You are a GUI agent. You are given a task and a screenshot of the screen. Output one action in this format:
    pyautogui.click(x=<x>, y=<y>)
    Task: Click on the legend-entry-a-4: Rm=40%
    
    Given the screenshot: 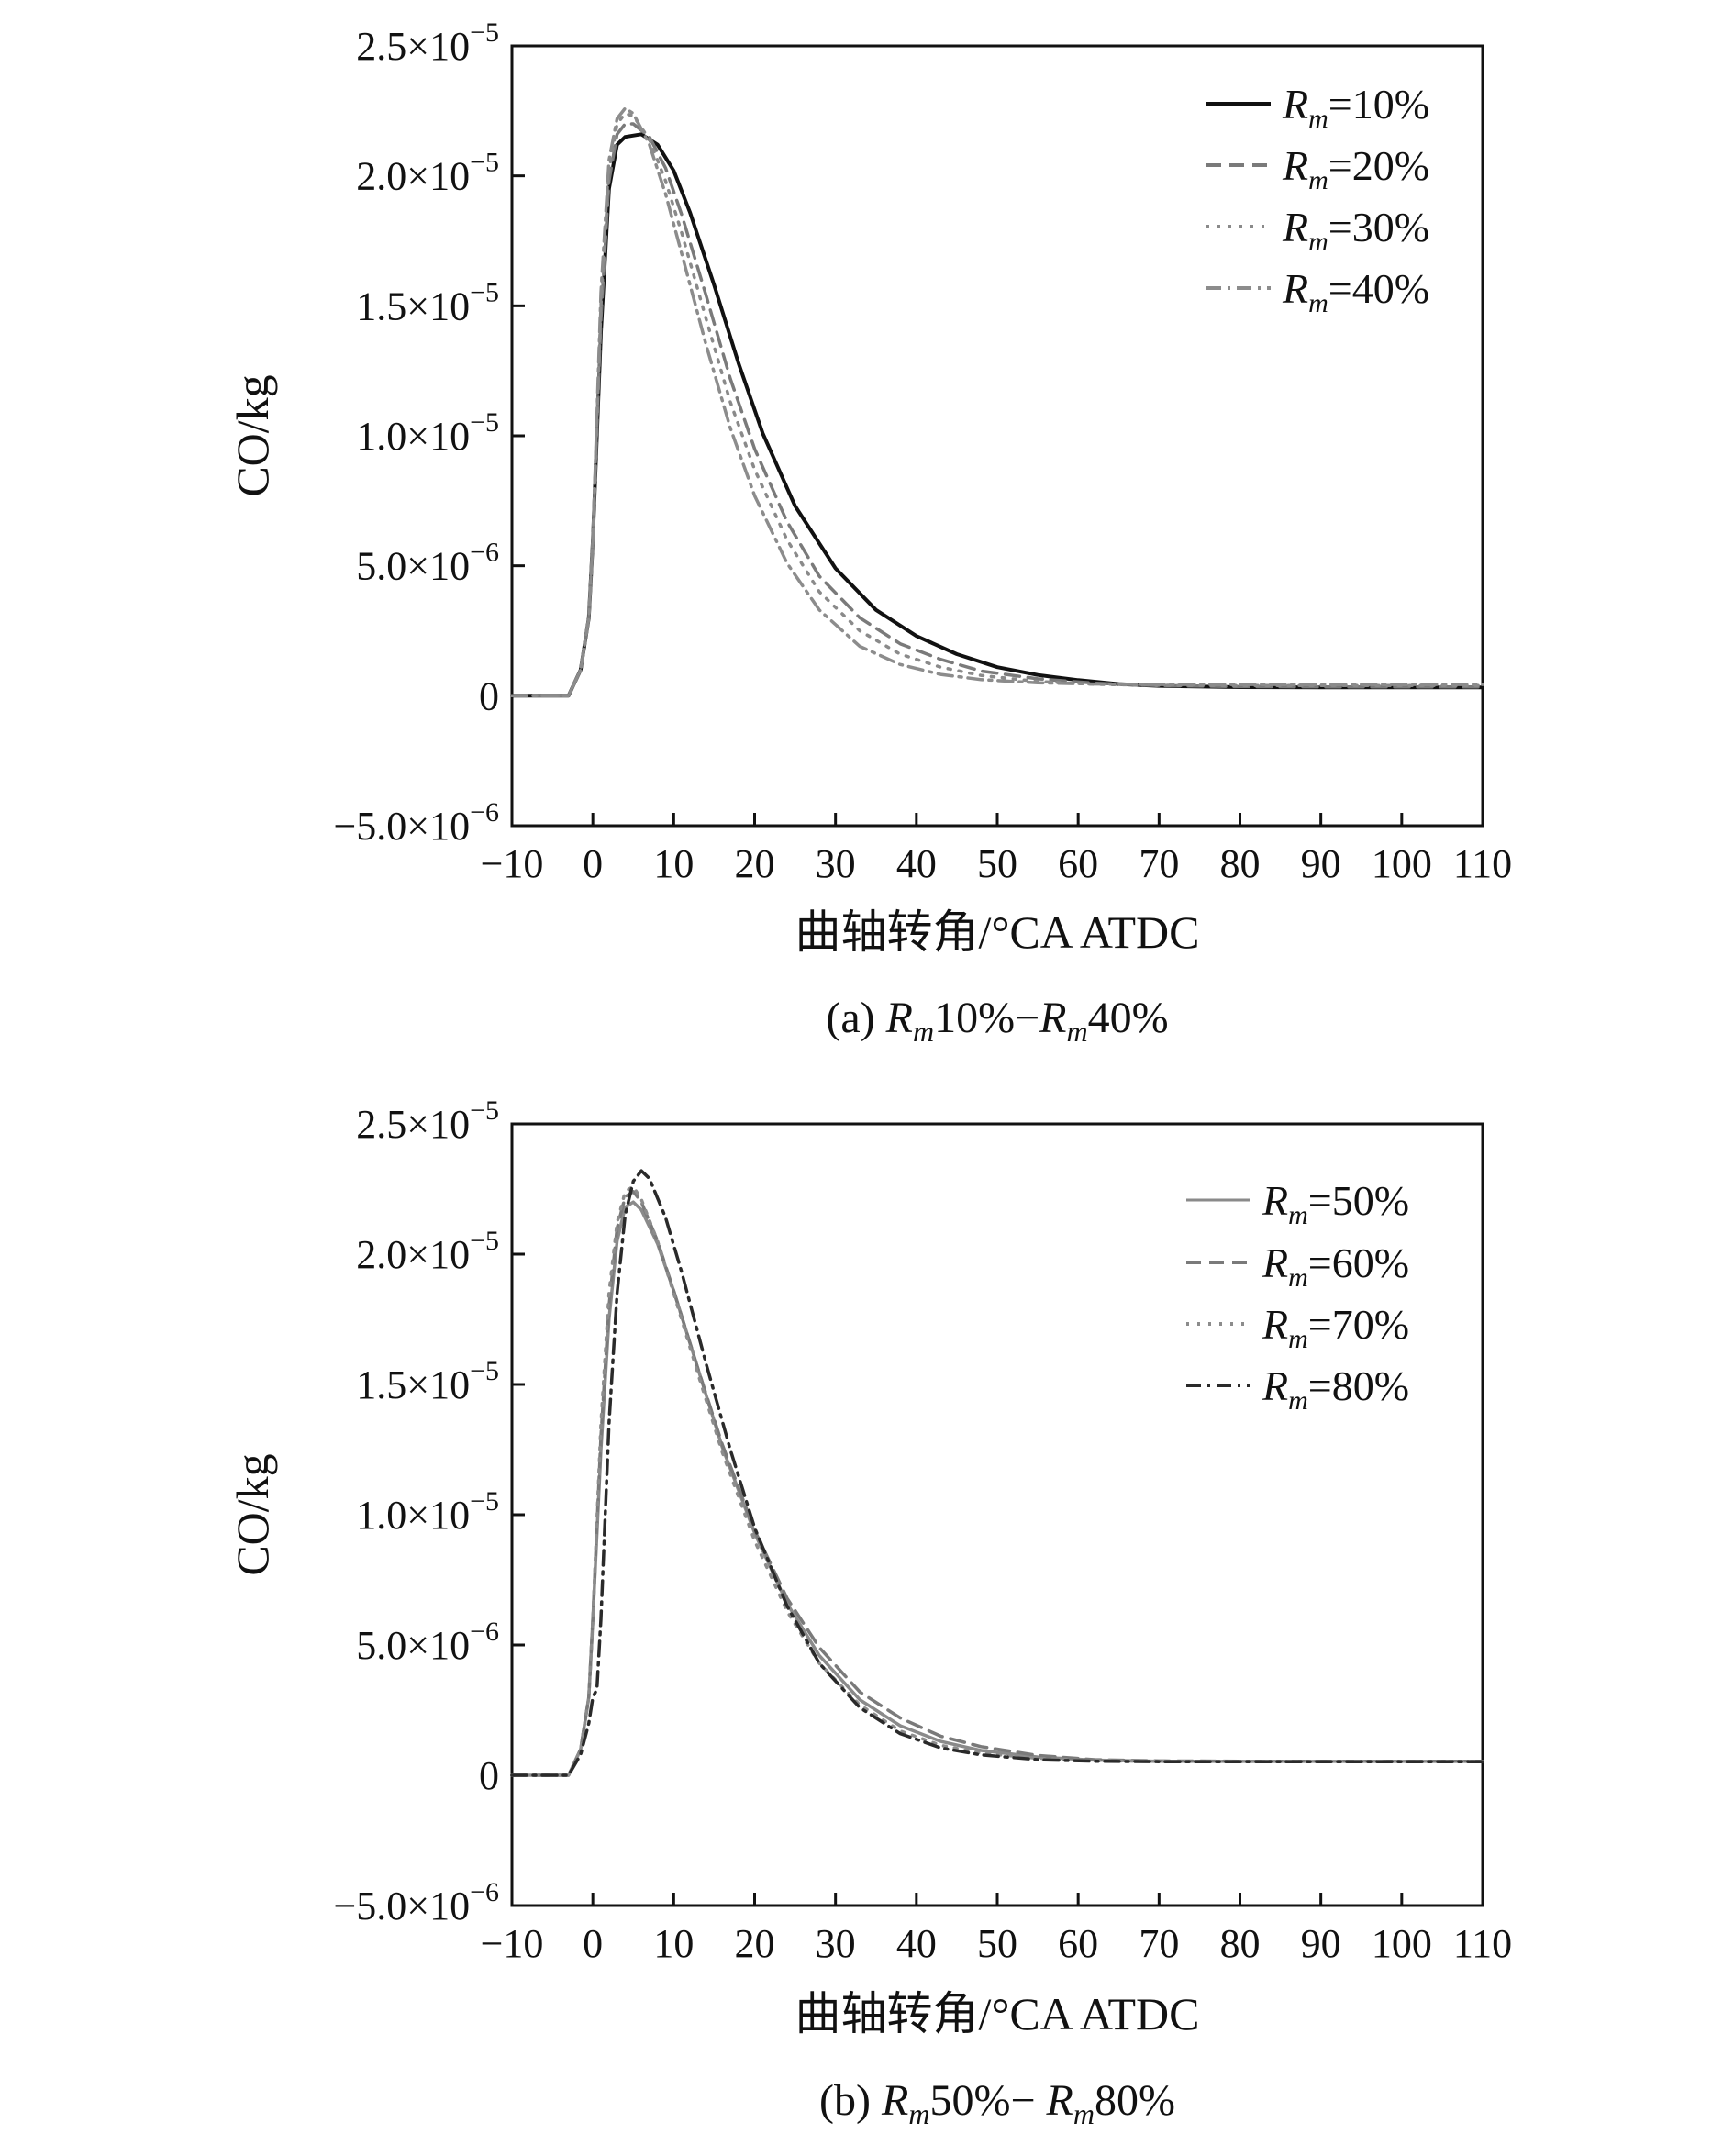 What is the action you would take?
    pyautogui.click(x=1317, y=291)
    